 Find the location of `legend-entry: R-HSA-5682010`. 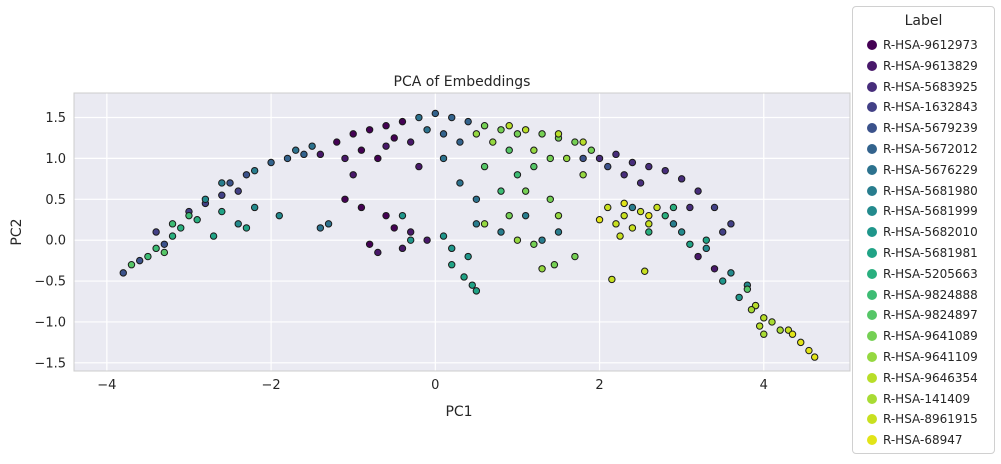

legend-entry: R-HSA-5682010 is located at coordinates (922, 232).